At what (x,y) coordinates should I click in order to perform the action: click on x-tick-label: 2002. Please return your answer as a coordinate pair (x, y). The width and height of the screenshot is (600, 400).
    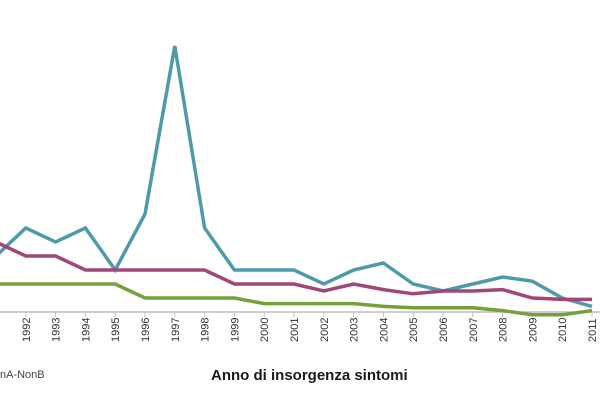
    Looking at the image, I should click on (325, 330).